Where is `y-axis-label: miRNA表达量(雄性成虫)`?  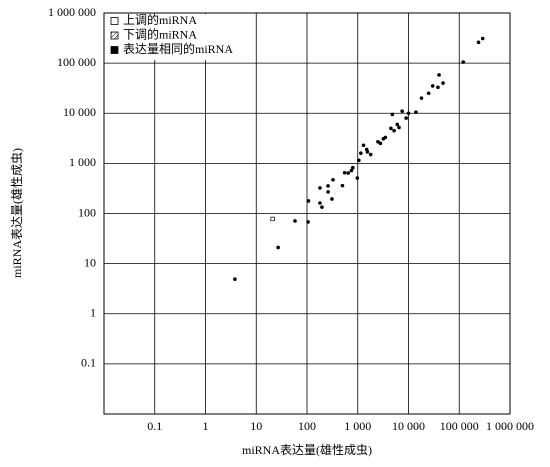 y-axis-label: miRNA表达量(雄性成虫) is located at coordinates (16, 213).